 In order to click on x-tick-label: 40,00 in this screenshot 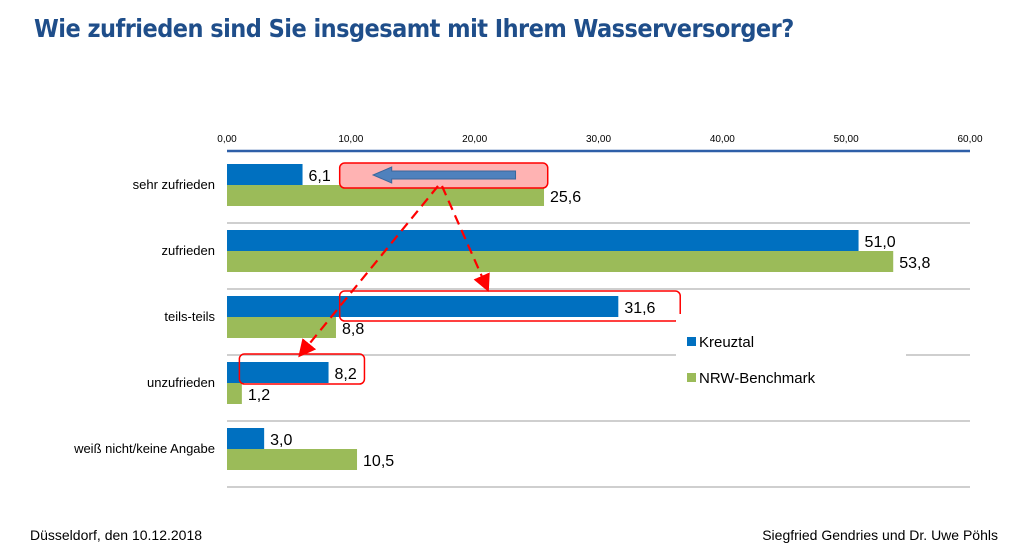, I will do `click(722, 139)`.